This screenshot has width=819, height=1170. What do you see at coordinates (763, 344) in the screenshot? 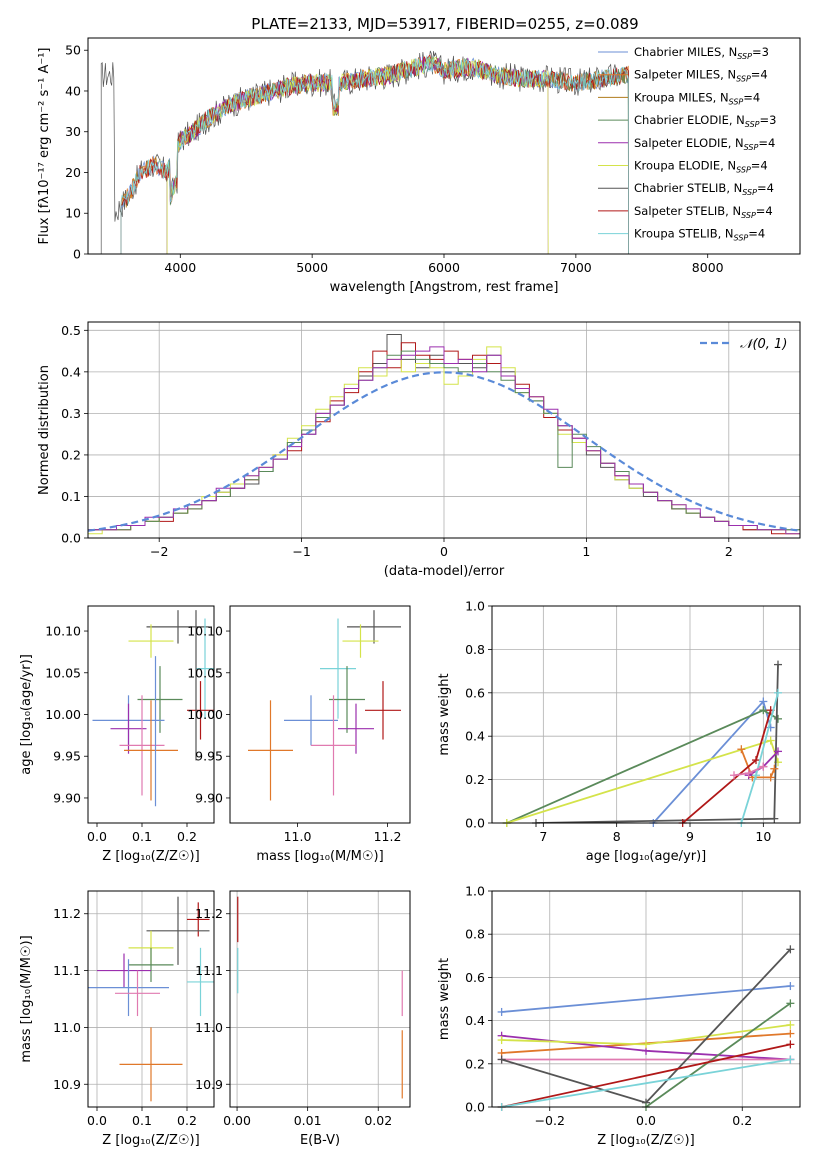
I see `legend-normal-label: 𝒩(0, 1)` at bounding box center [763, 344].